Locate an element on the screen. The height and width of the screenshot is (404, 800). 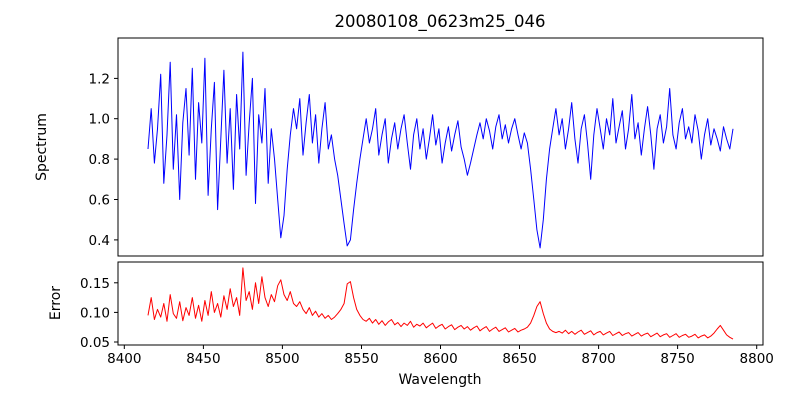
x-tick-label: 8550 is located at coordinates (361, 359).